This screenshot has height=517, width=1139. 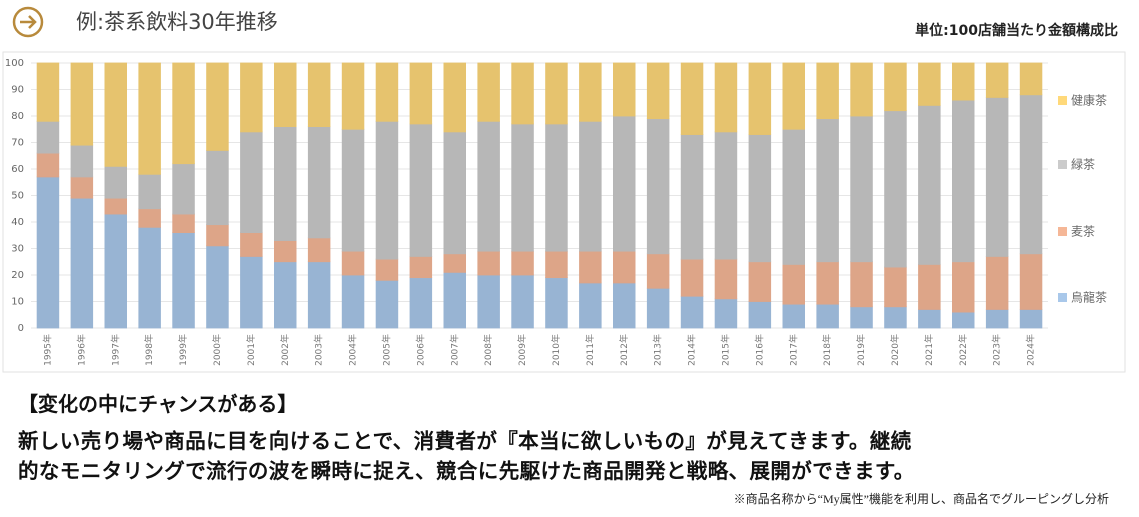 What do you see at coordinates (21, 328) in the screenshot?
I see `y-tick-label: 0` at bounding box center [21, 328].